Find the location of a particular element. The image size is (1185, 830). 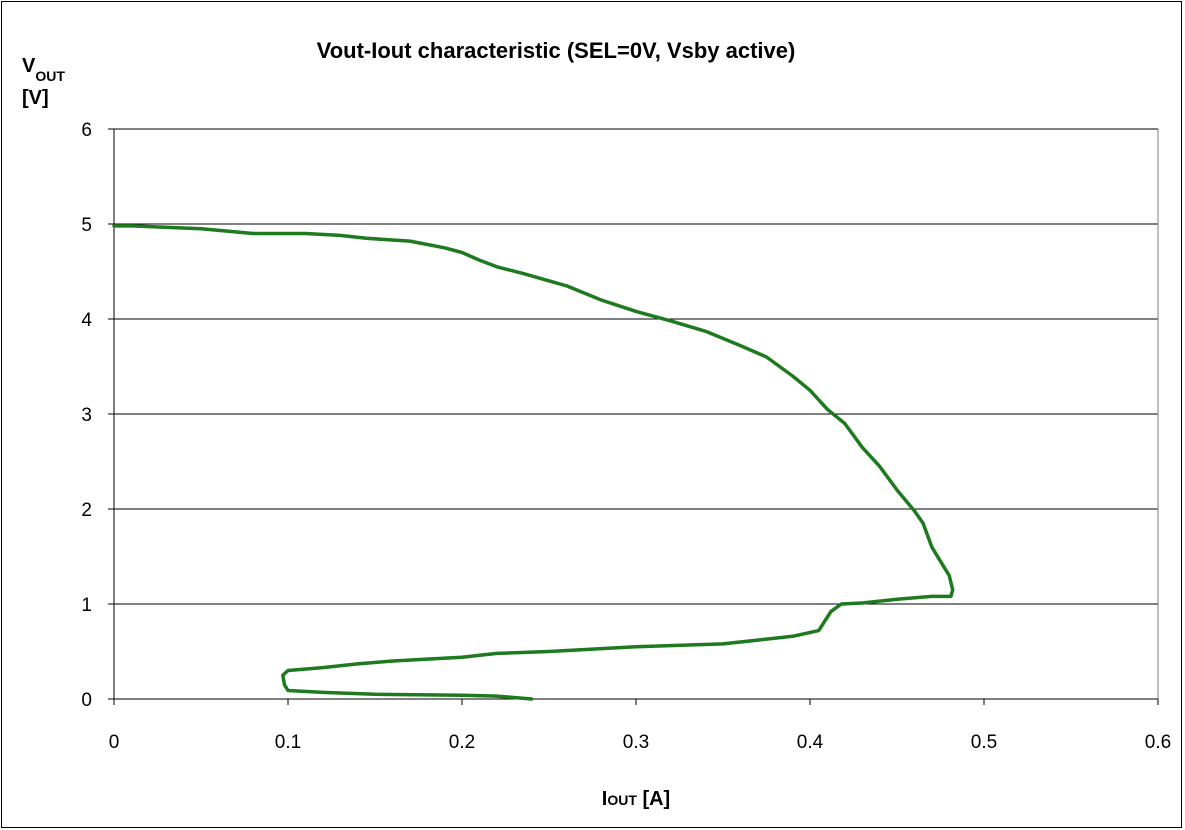

x-tick-label: 0.4 is located at coordinates (810, 742).